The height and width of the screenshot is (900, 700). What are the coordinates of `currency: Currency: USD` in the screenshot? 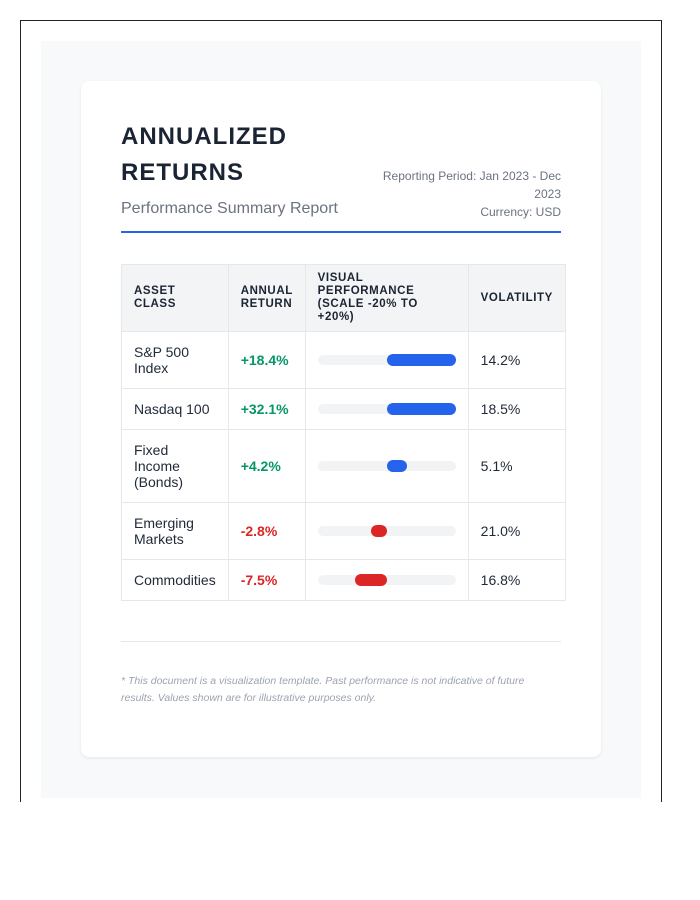 It's located at (520, 212).